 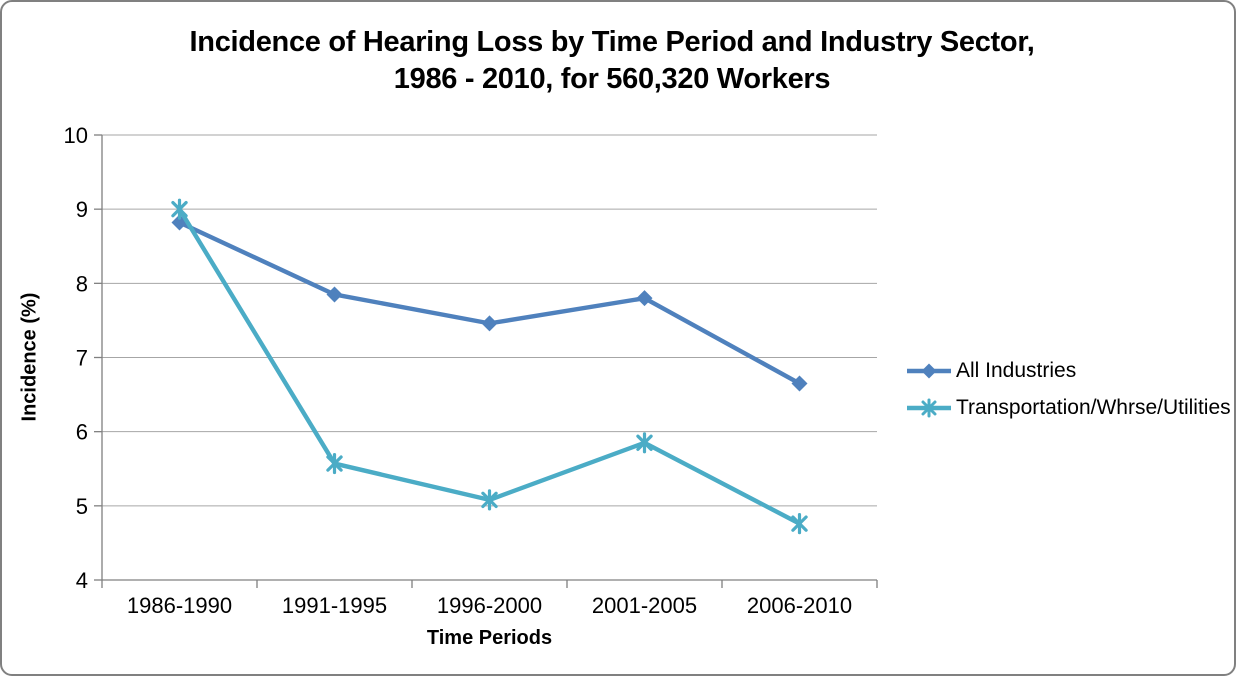 I want to click on x-tick-label: 2006-2010, so click(x=799, y=605).